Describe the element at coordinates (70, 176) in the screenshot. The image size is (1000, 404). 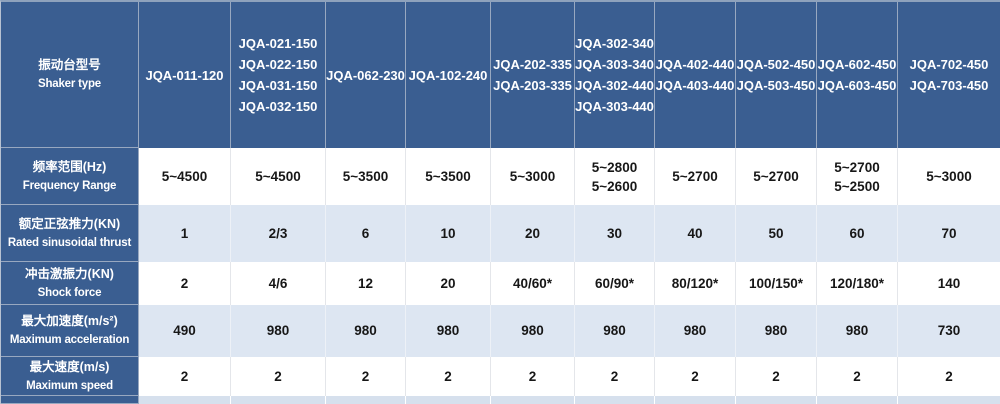
I see `row-label-frequency-range: 频率范围(Hz) Frequency Range` at that location.